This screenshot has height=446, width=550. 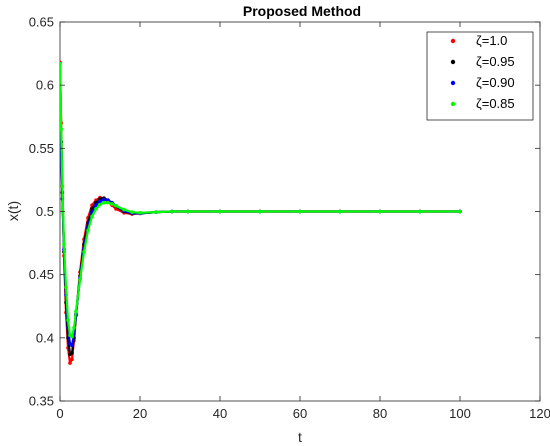 I want to click on y-tick-label: 0.65, so click(x=41, y=22).